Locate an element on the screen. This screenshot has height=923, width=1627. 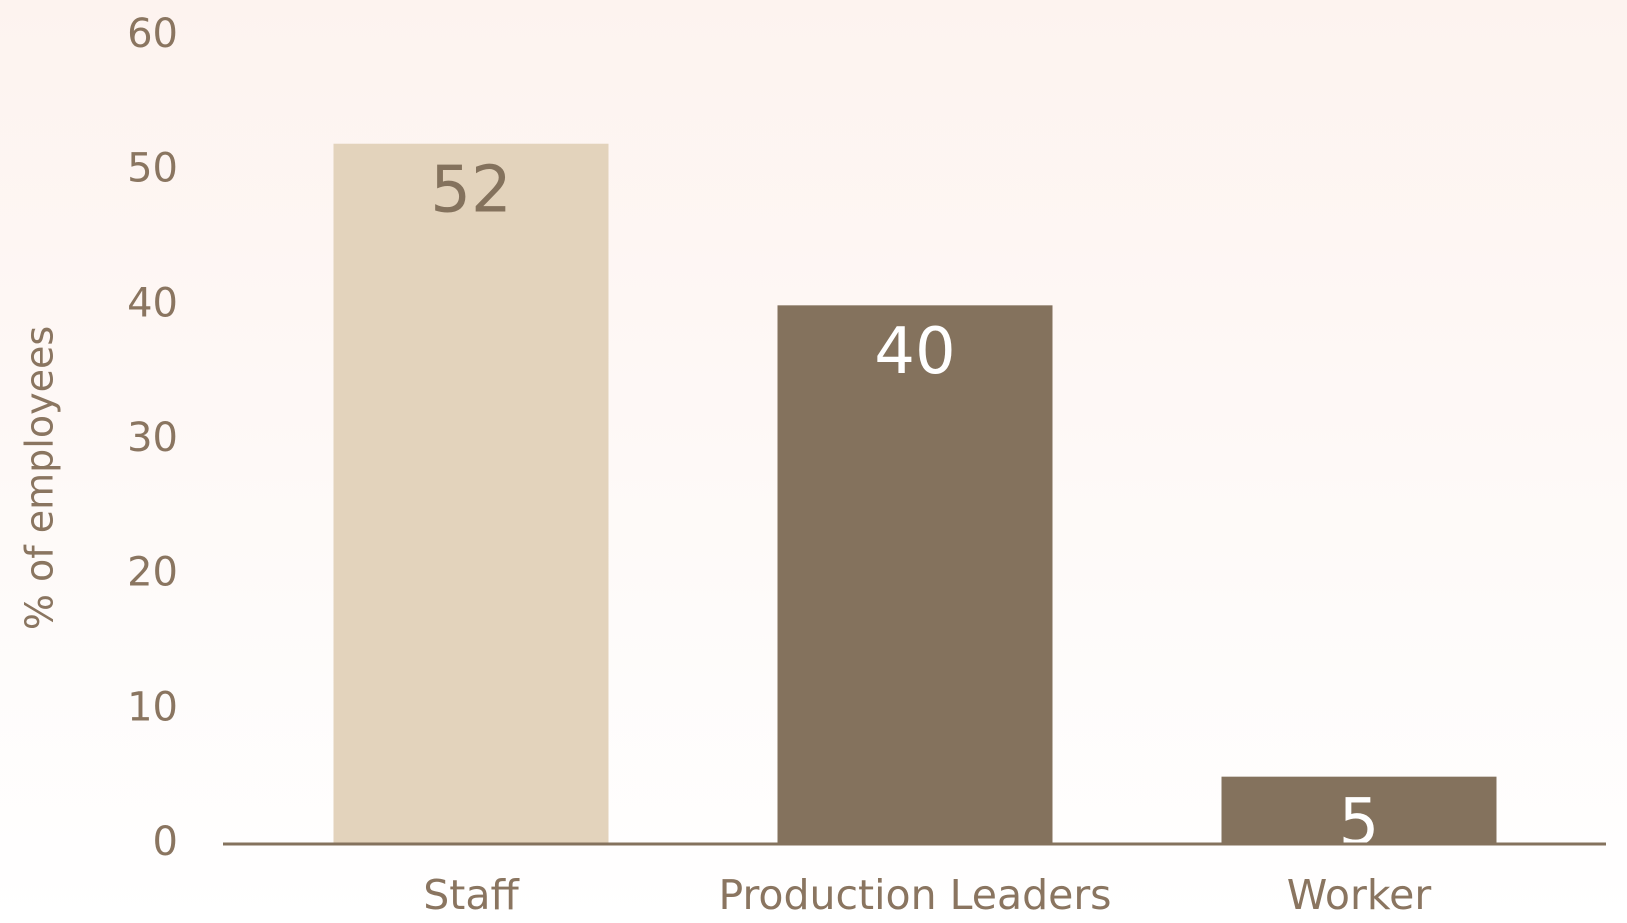
x-tick-label: Staff is located at coordinates (471, 895).